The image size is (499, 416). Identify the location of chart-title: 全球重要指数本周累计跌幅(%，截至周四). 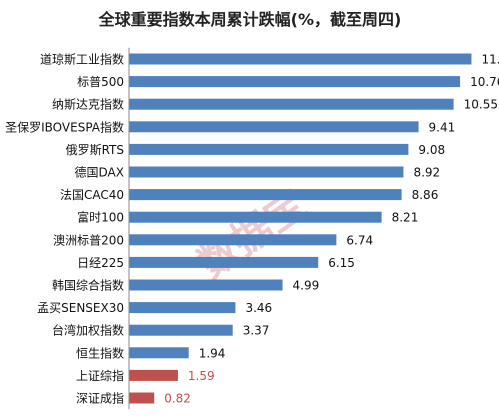
(250, 19).